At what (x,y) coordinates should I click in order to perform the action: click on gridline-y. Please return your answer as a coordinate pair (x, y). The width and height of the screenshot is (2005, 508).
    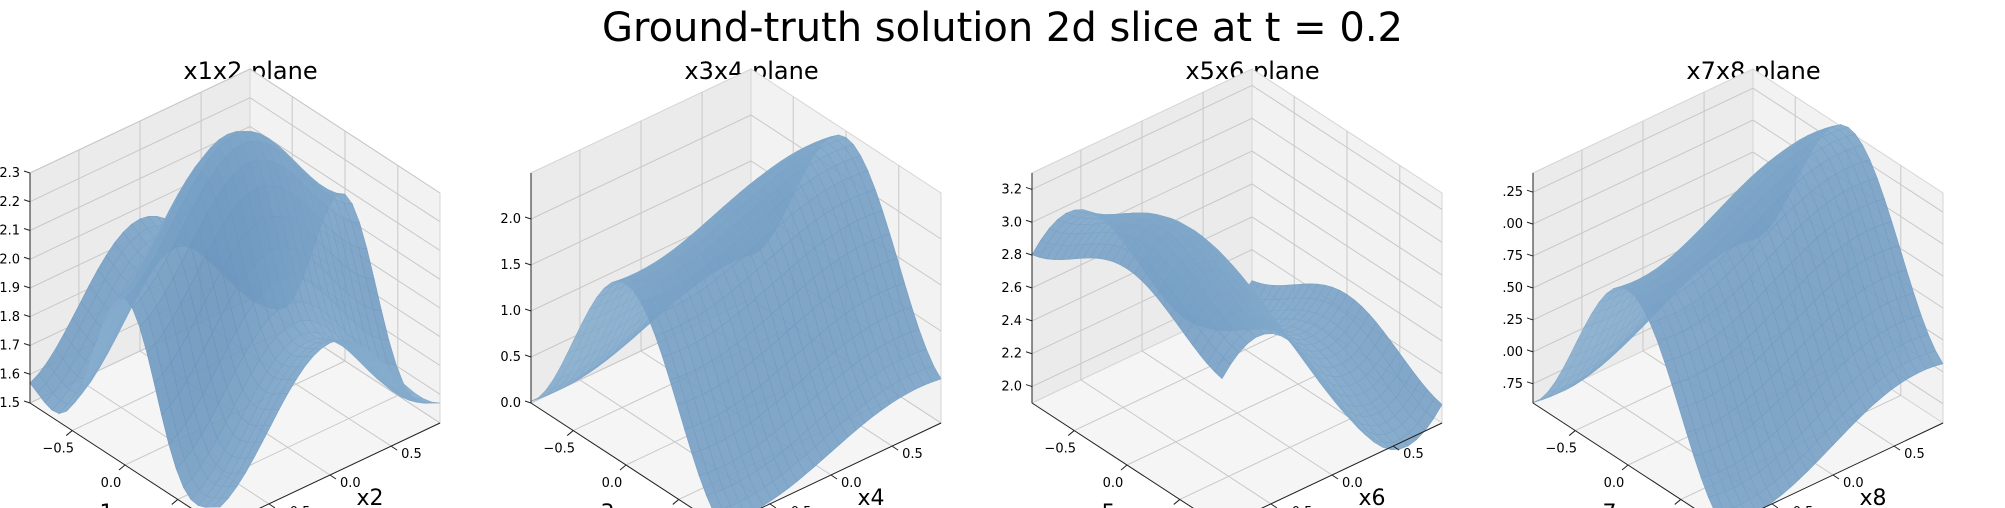
    Looking at the image, I should click on (1237, 298).